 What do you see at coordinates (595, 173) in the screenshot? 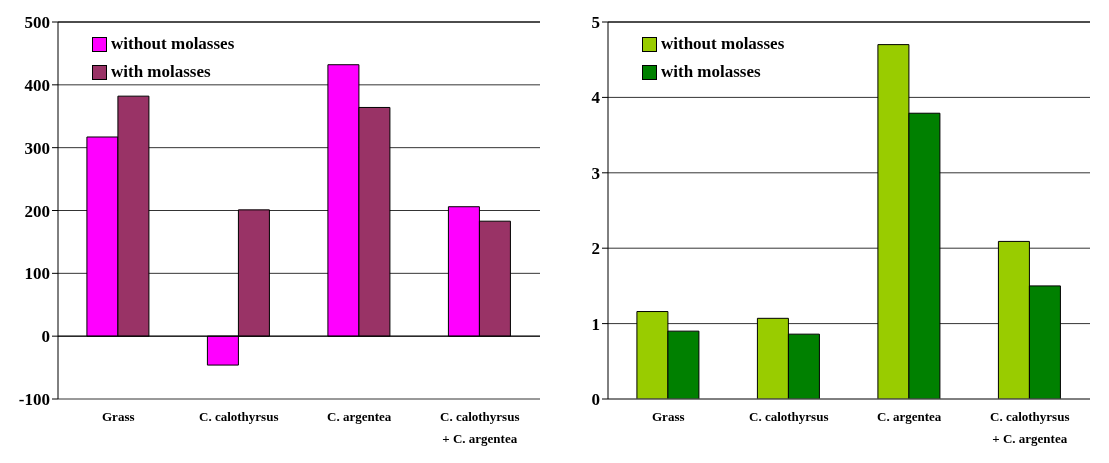
I see `y-tick-label: 3` at bounding box center [595, 173].